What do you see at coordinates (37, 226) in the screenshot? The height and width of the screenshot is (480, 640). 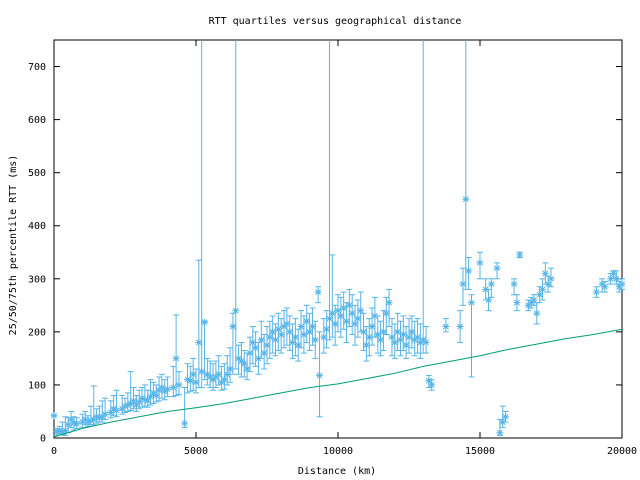 I see `y-tick-label: 400` at bounding box center [37, 226].